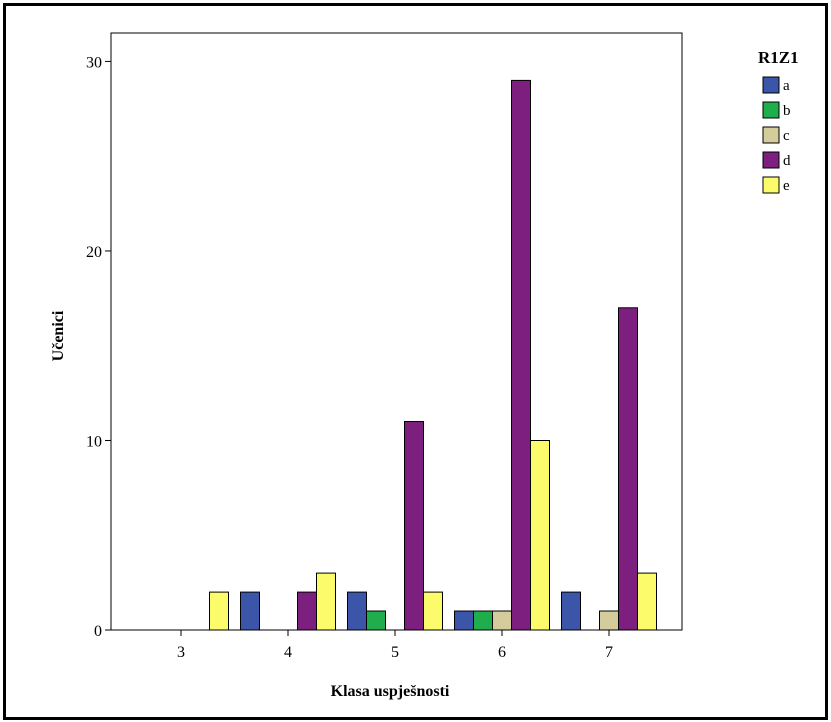 The width and height of the screenshot is (831, 722). I want to click on x-tick-label: 4, so click(288, 652).